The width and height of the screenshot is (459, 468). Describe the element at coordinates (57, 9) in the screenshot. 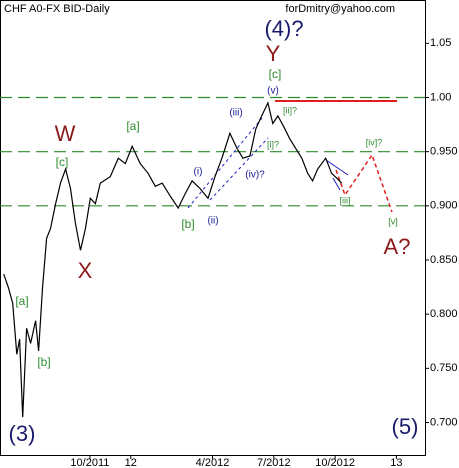

I see `chart-title: CHF A0-FX BID-Daily` at that location.